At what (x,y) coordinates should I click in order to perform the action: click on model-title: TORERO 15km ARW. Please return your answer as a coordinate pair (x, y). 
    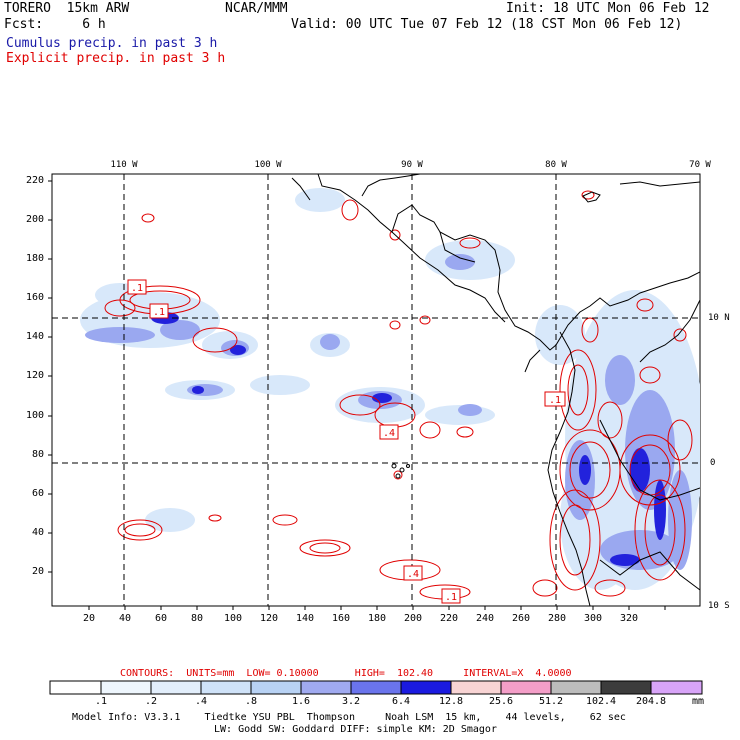
    Looking at the image, I should click on (67, 8).